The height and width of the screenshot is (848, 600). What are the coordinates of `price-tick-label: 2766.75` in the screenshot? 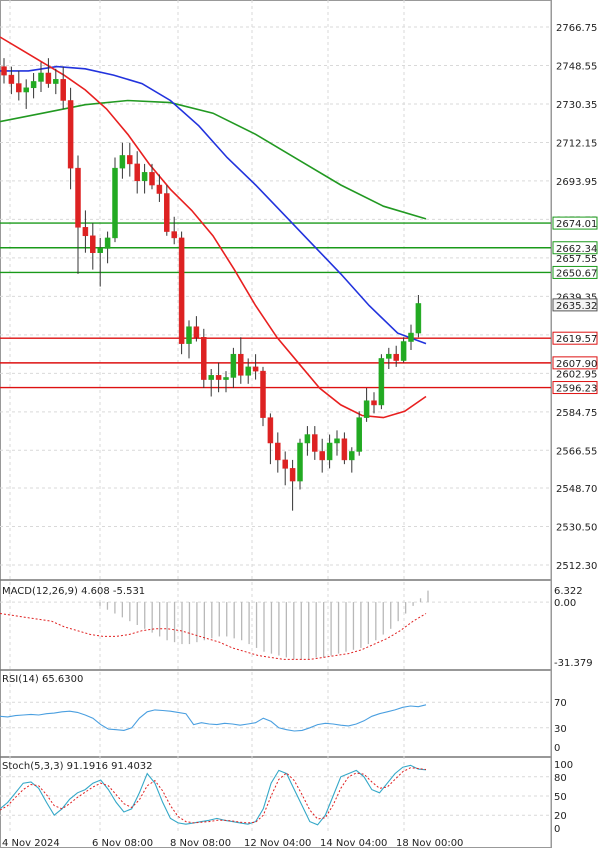 It's located at (576, 28).